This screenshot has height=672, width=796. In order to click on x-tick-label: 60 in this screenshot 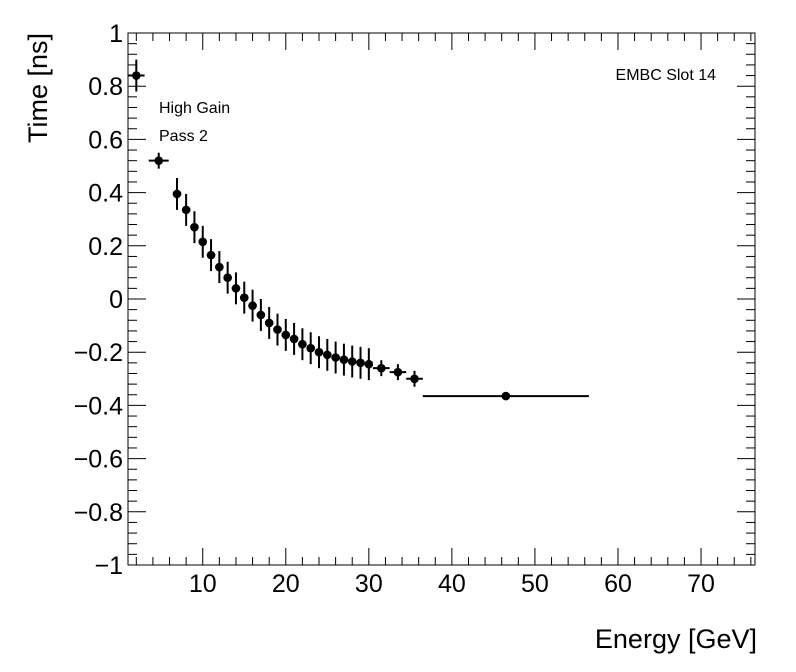, I will do `click(618, 584)`.